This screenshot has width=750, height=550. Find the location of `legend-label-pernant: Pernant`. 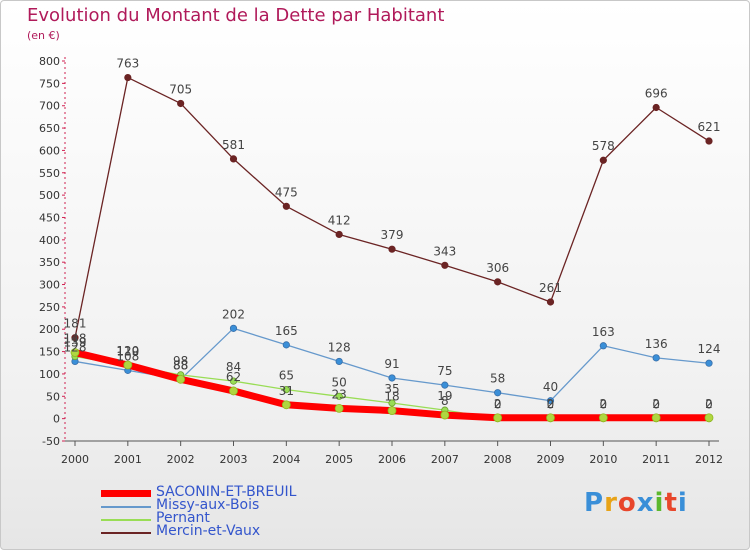

legend-label-pernant: Pernant is located at coordinates (183, 518).